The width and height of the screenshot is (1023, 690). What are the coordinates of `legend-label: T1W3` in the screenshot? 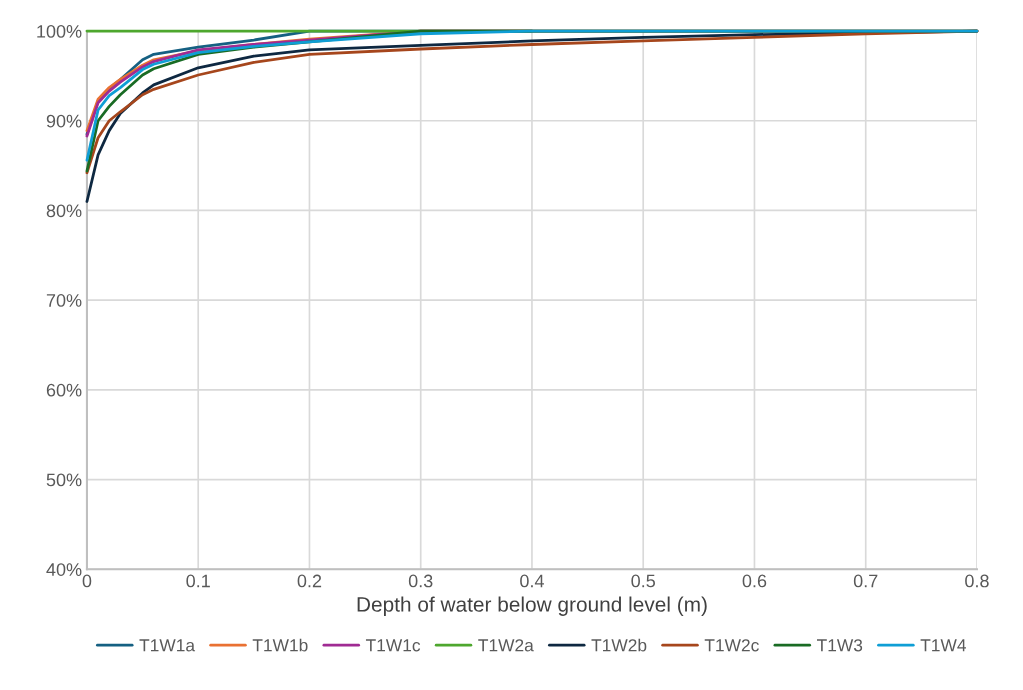 It's located at (840, 645).